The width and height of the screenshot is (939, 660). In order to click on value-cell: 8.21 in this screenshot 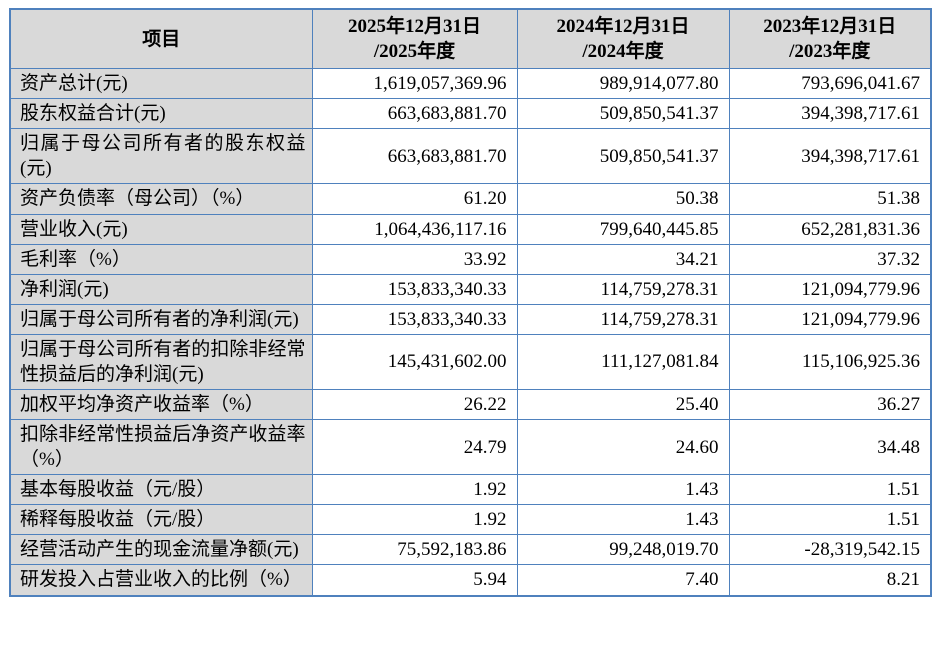, I will do `click(830, 580)`.